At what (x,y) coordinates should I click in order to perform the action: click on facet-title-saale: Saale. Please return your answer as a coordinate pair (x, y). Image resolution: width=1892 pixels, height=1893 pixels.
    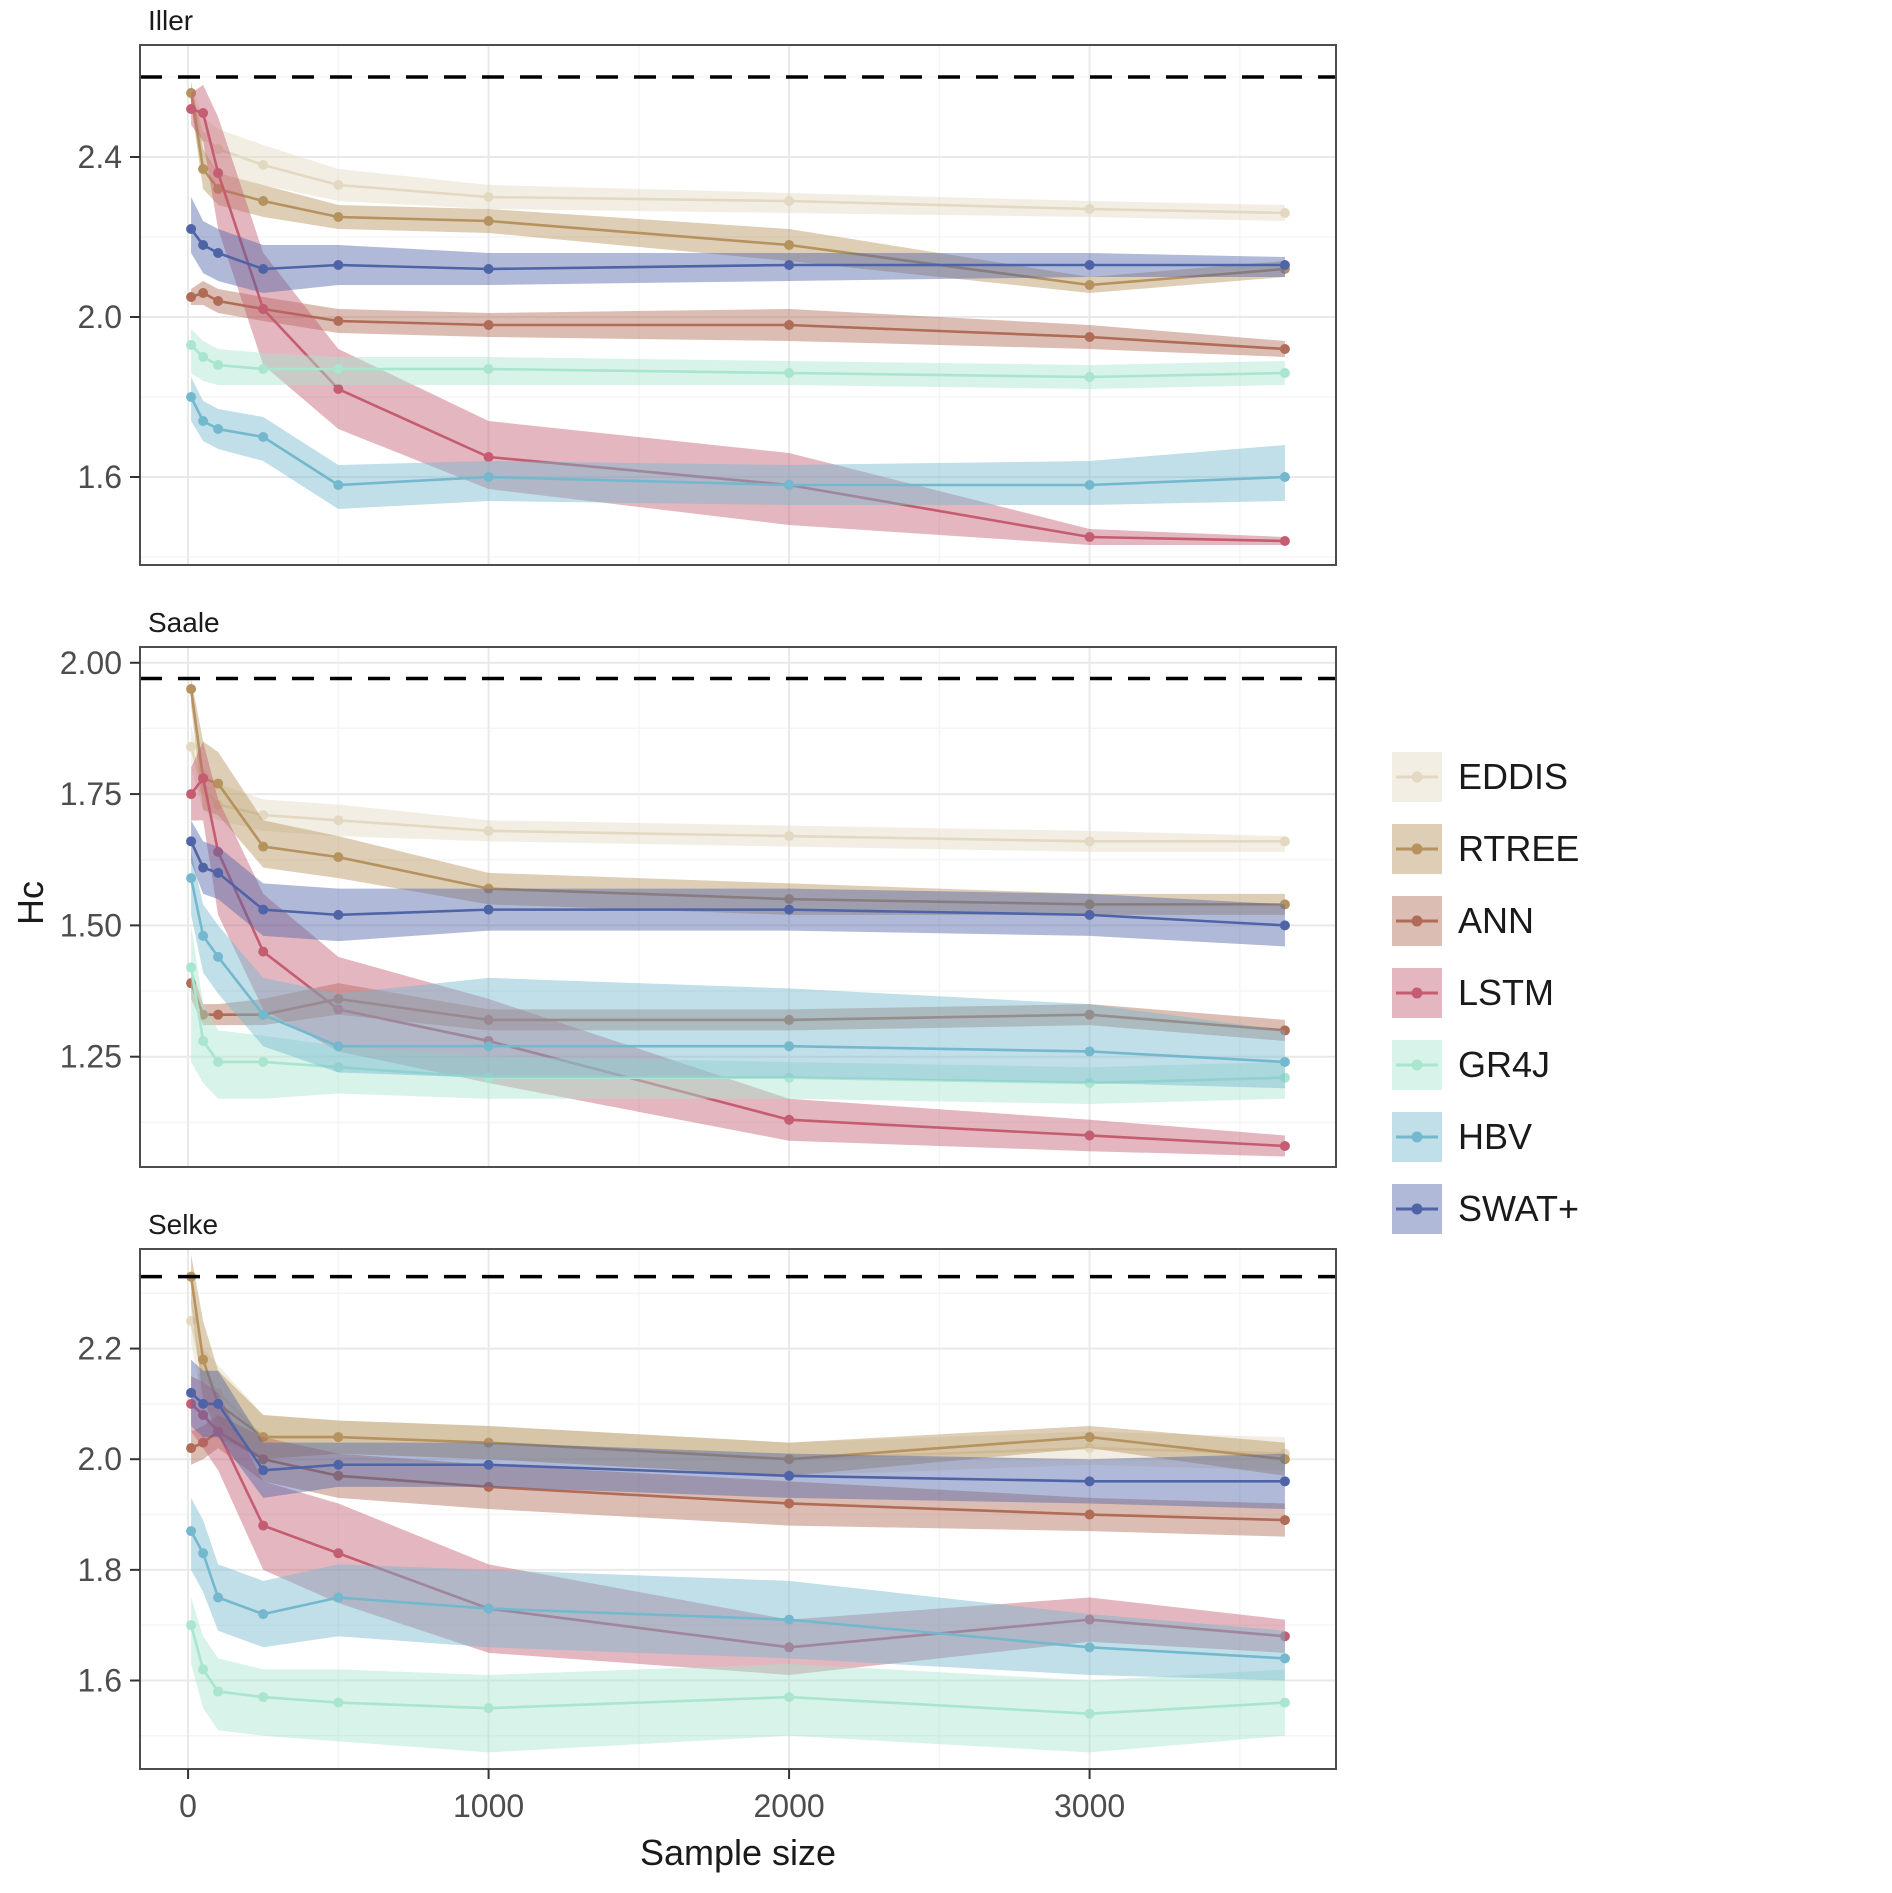
    Looking at the image, I should click on (184, 622).